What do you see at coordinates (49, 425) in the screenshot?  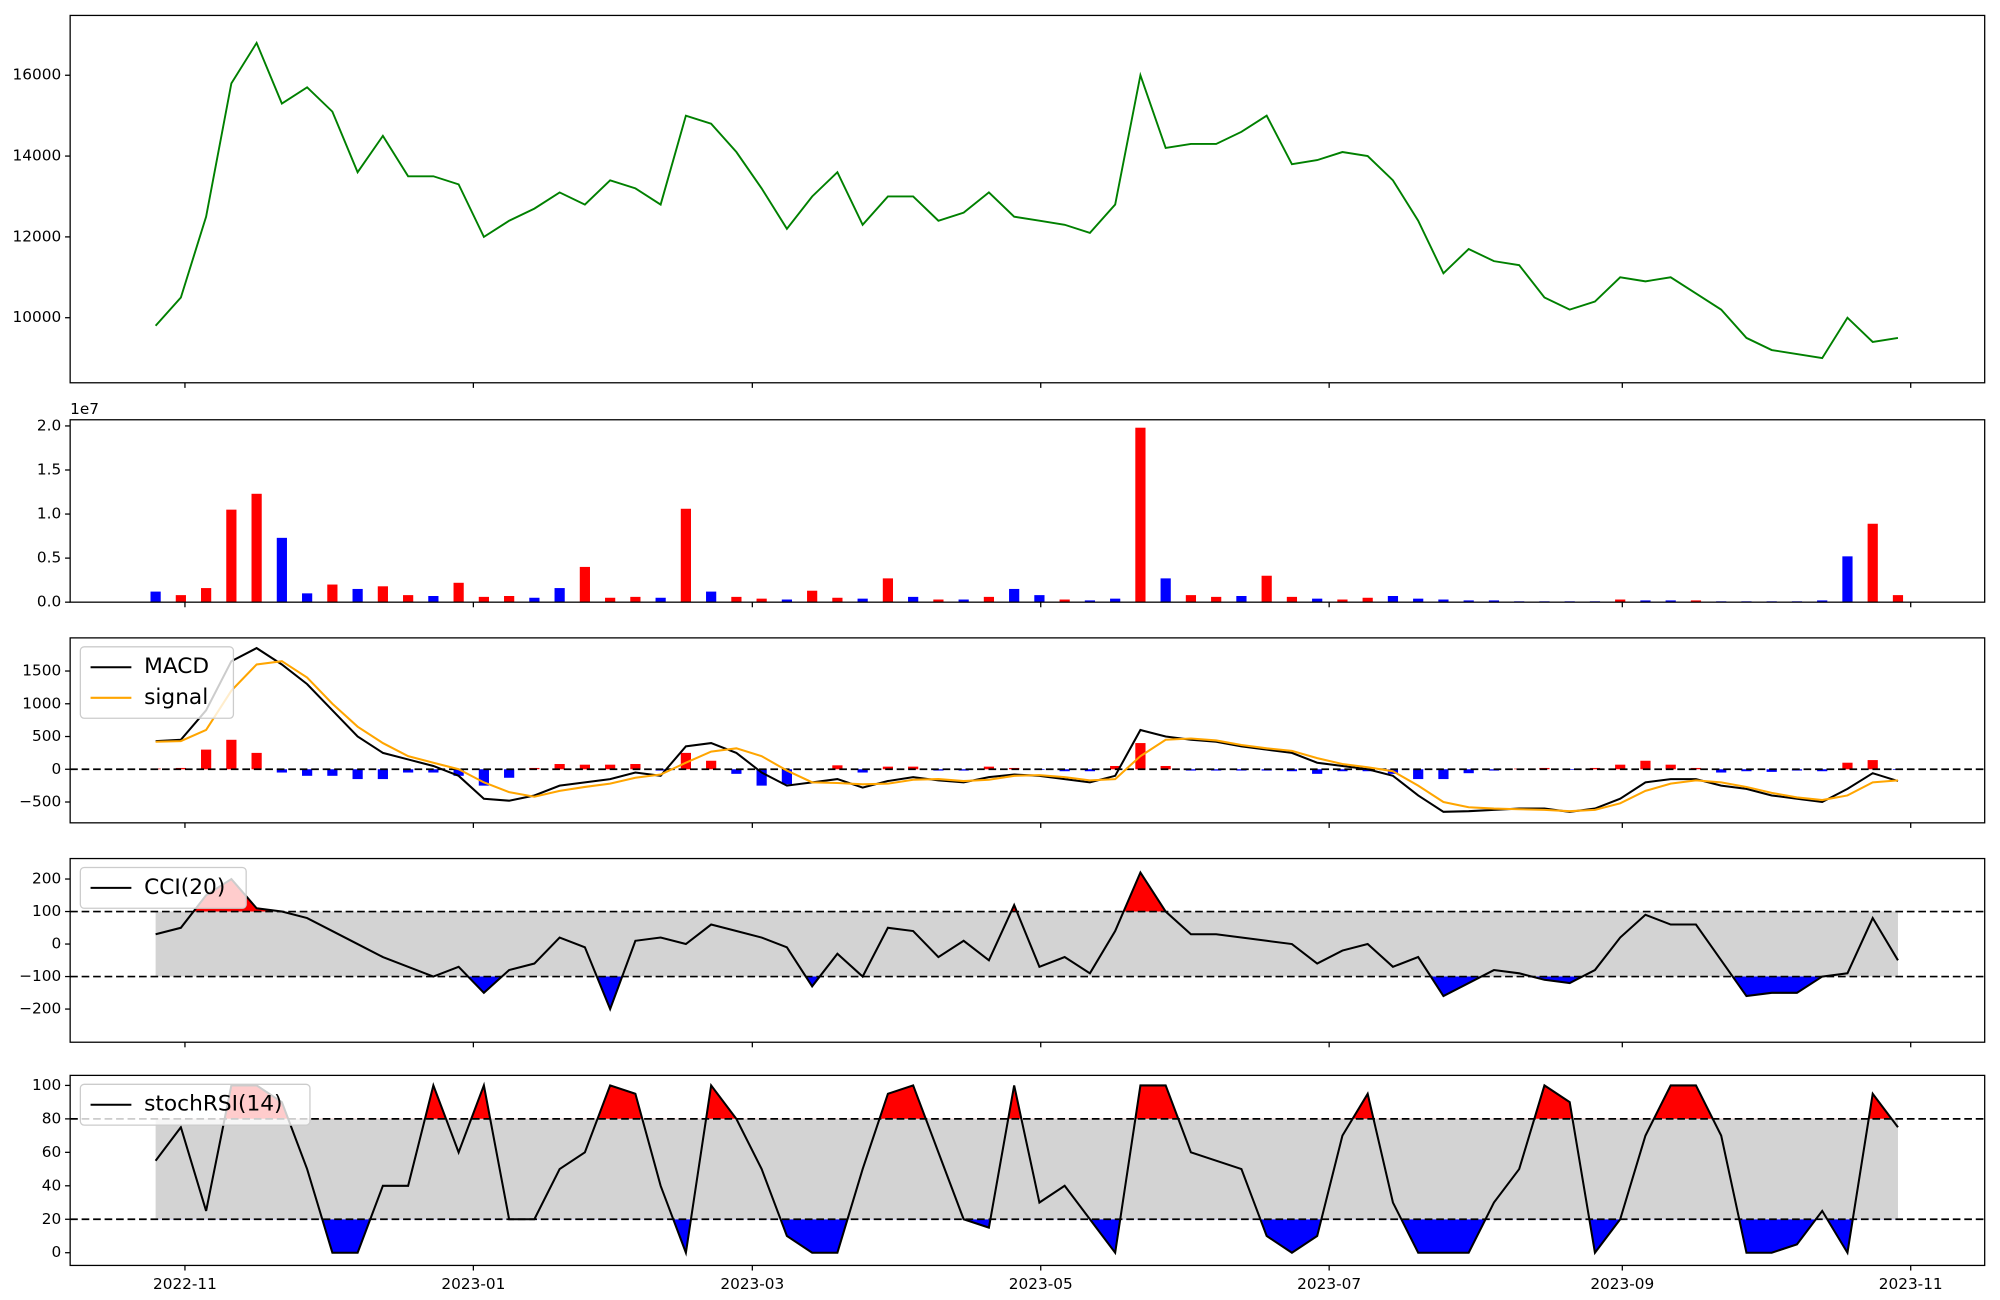 I see `y-tick-label: 2.0` at bounding box center [49, 425].